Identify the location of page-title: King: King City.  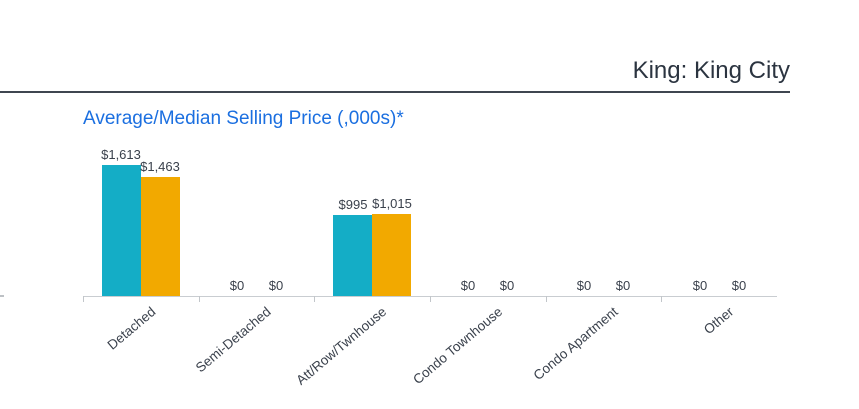
(711, 70).